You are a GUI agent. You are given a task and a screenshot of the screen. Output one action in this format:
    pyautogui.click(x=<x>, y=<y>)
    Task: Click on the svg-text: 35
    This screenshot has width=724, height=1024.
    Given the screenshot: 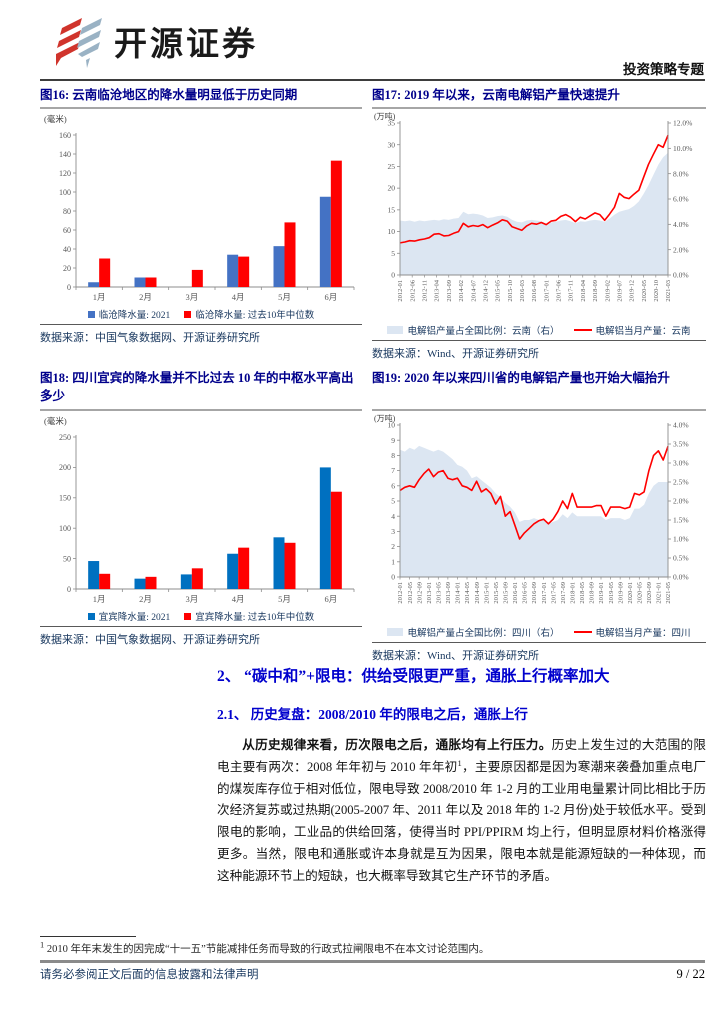 What is the action you would take?
    pyautogui.click(x=392, y=123)
    